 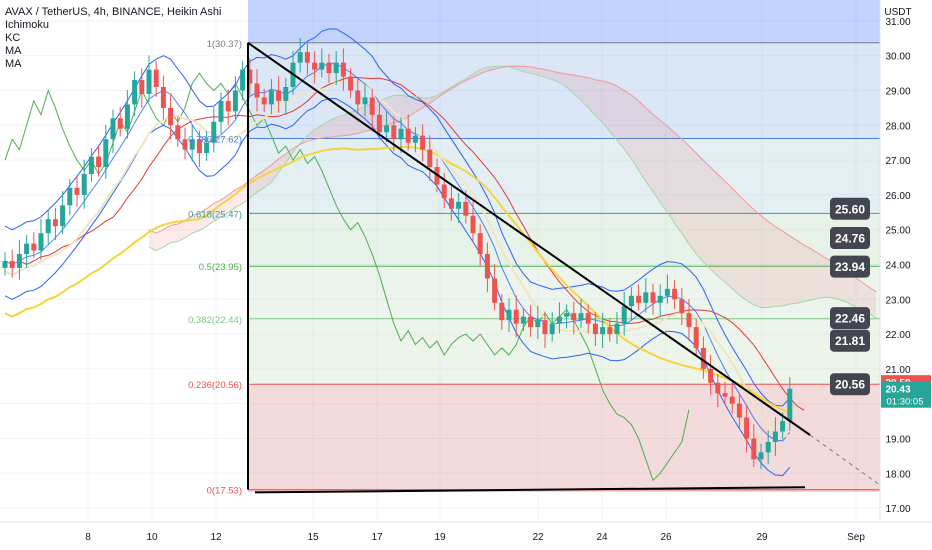 What do you see at coordinates (897, 439) in the screenshot?
I see `price-tick-label: 19.00` at bounding box center [897, 439].